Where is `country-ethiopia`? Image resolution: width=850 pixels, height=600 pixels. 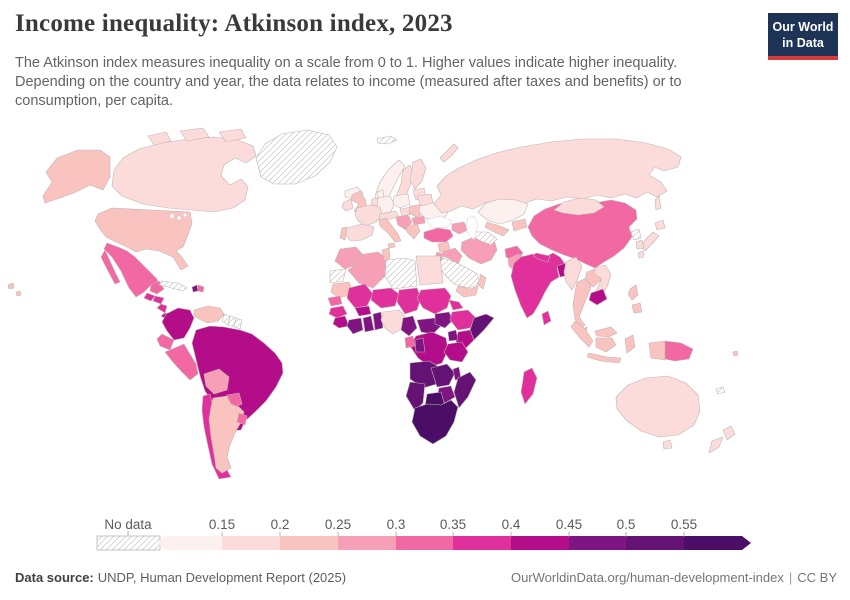 country-ethiopia is located at coordinates (463, 320).